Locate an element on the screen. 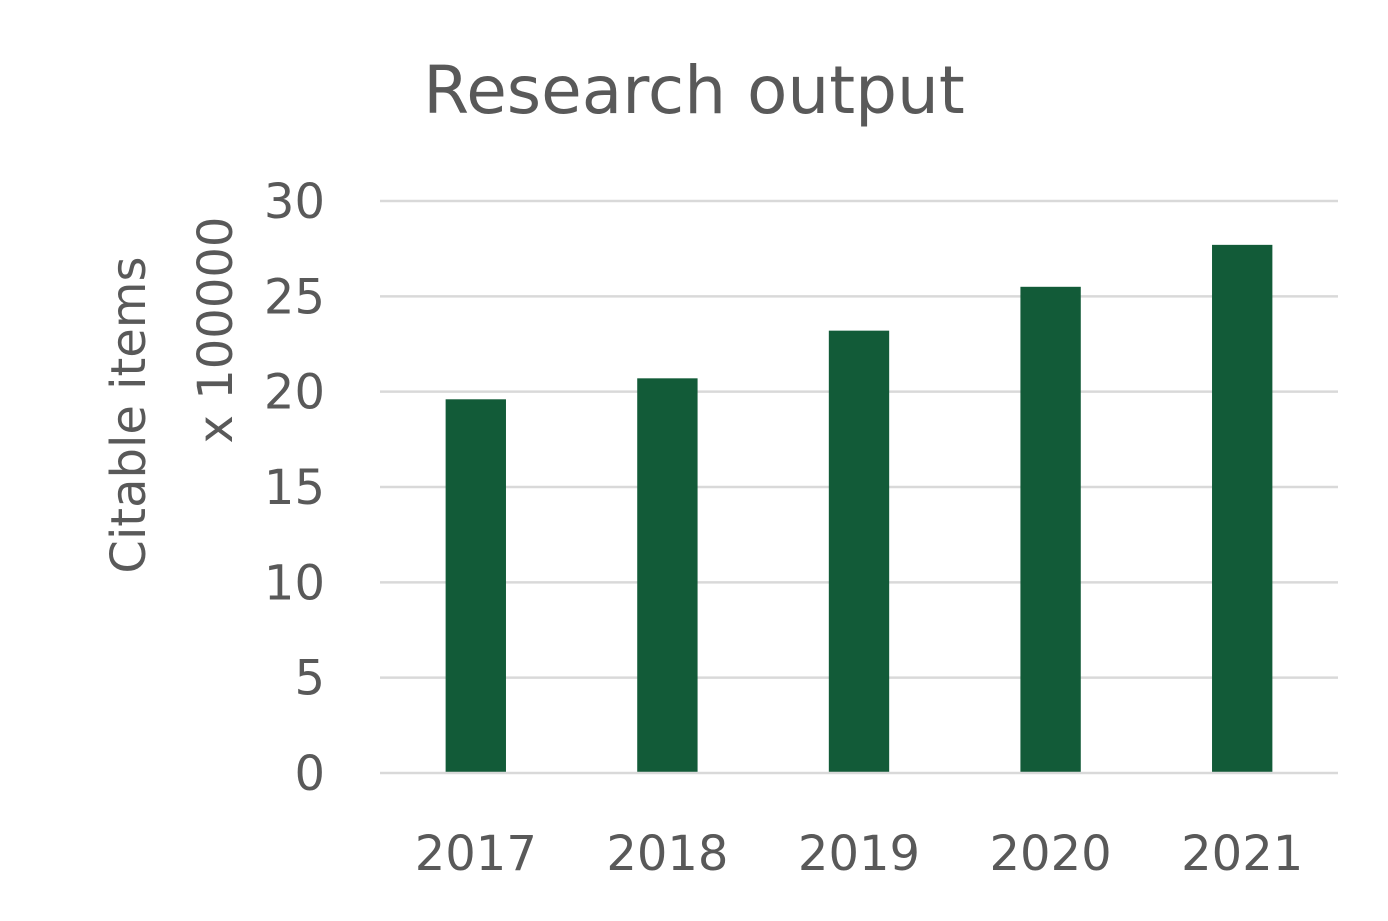 The image size is (1388, 921). x-axis-ticks: 2017 2018 2019 2020 2021 is located at coordinates (859, 854).